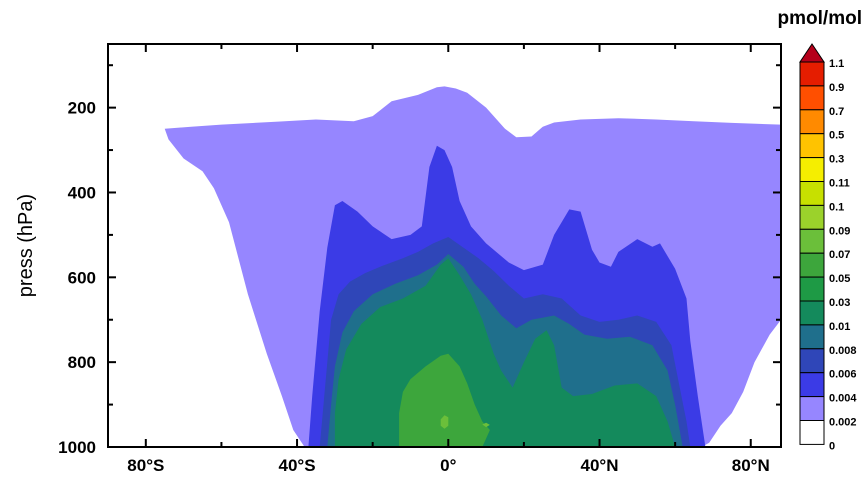 The height and width of the screenshot is (486, 868). What do you see at coordinates (839, 184) in the screenshot?
I see `colorbar-label: 0.11` at bounding box center [839, 184].